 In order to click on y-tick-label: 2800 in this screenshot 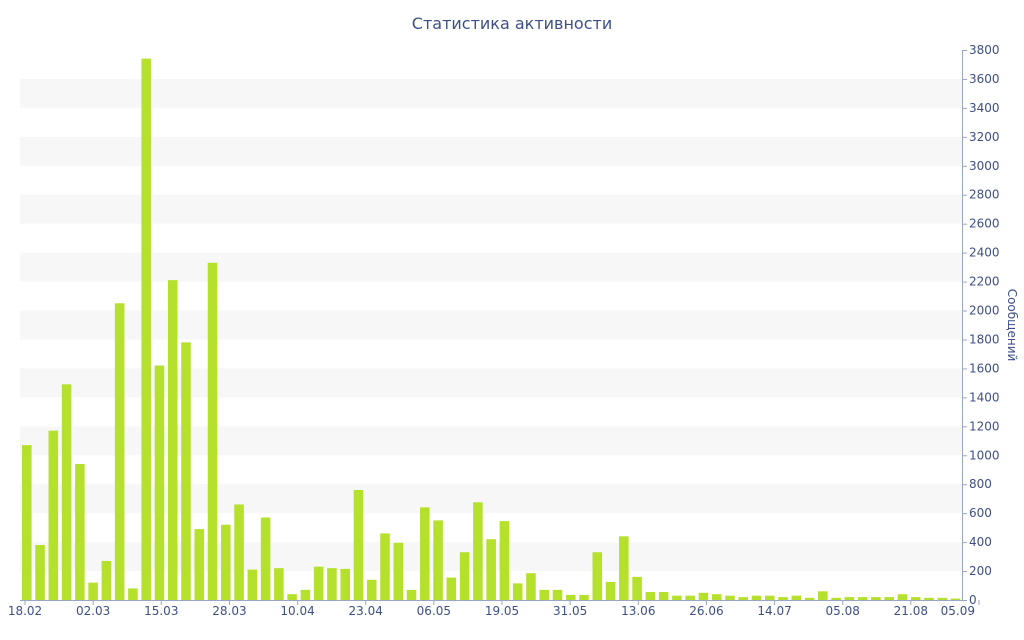, I will do `click(984, 195)`.